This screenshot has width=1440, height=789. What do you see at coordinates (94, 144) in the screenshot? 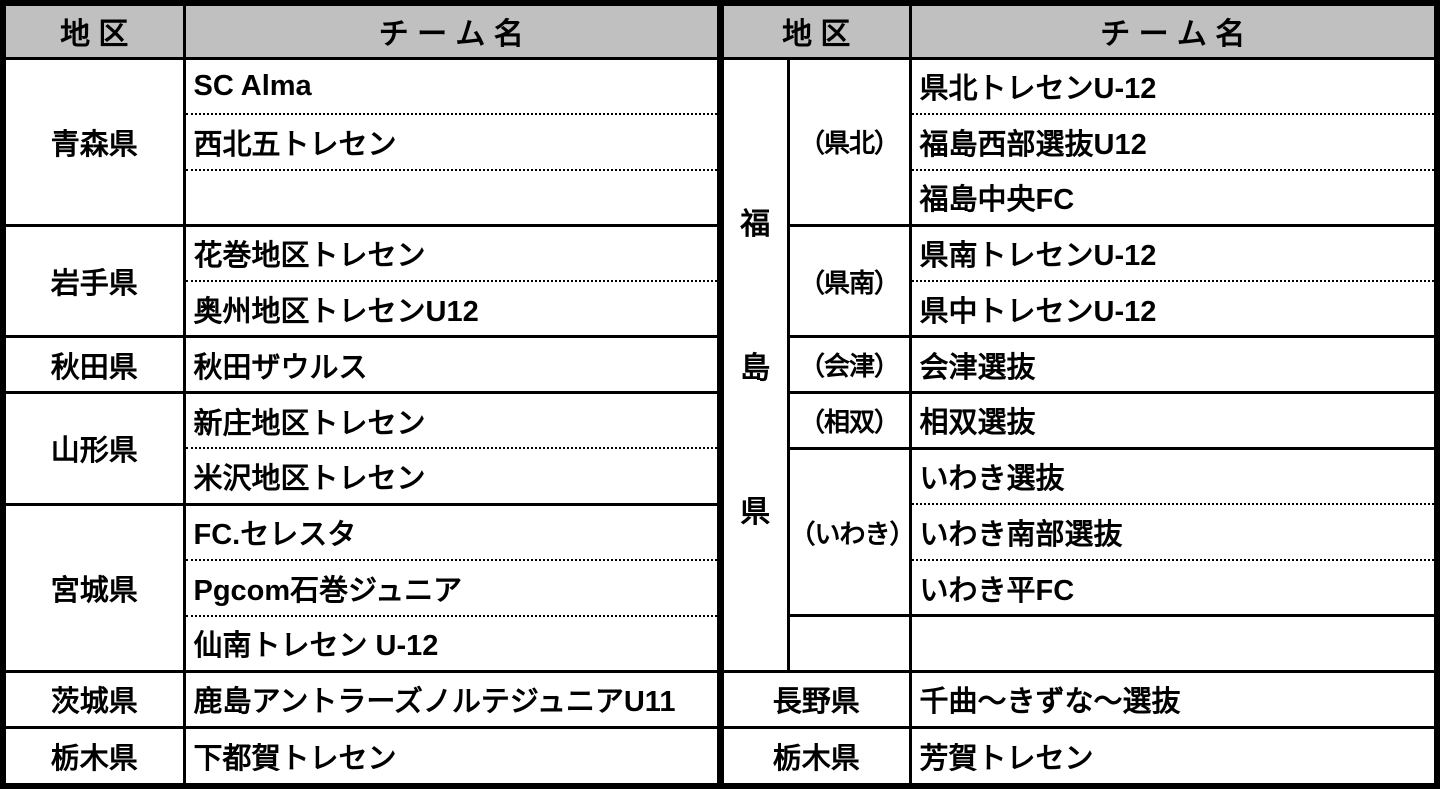
I see `prefecture-cell-aomori: 青森県` at bounding box center [94, 144].